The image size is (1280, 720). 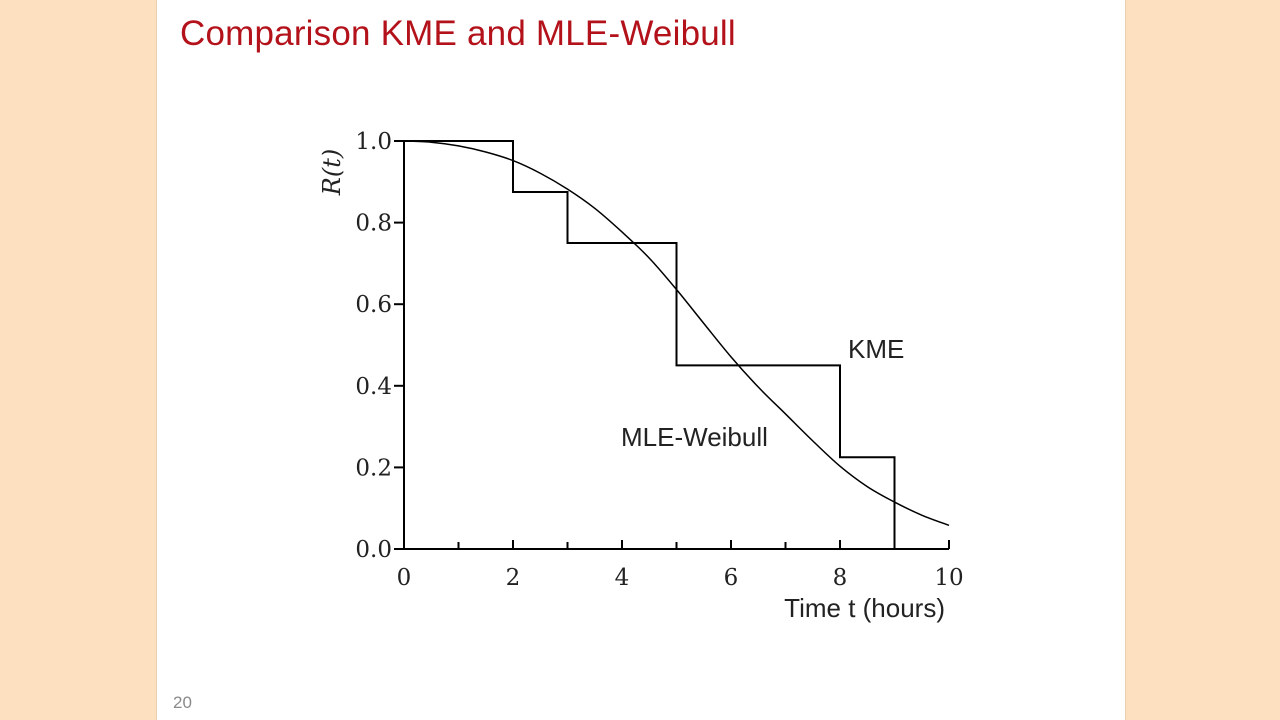 I want to click on y-tick-label: 0.0, so click(x=373, y=550).